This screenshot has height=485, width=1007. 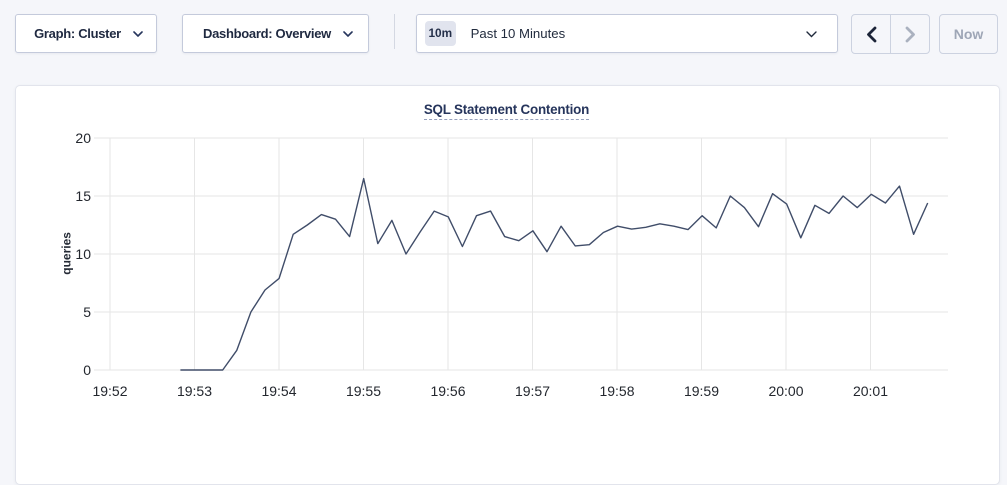 I want to click on svg-text: 19:53, so click(x=194, y=391).